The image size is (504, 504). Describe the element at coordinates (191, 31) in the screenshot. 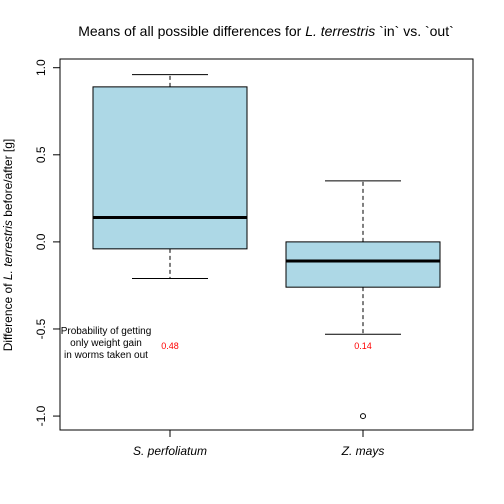

I see `text-part-0: Means of all possible differences for` at that location.